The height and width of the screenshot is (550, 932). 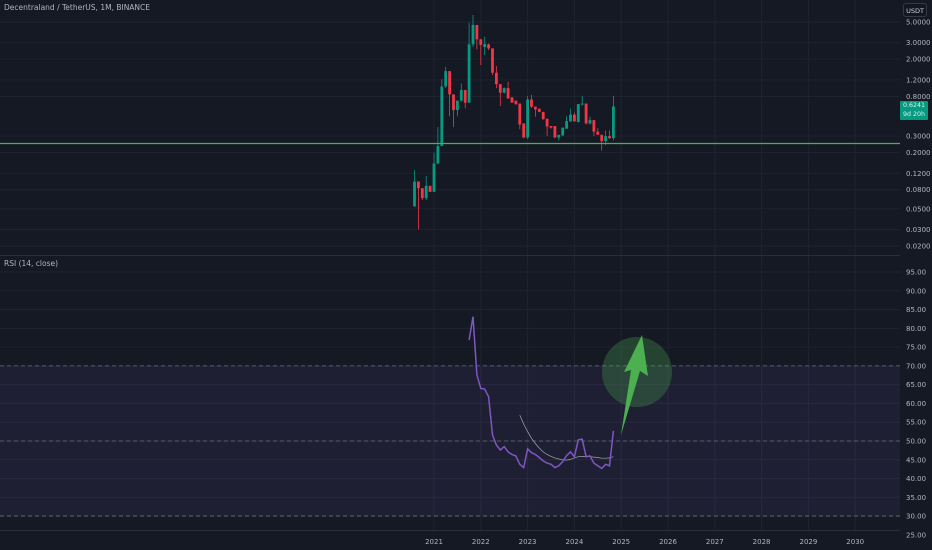 I want to click on price-tick-label: 0.2000, so click(x=918, y=153).